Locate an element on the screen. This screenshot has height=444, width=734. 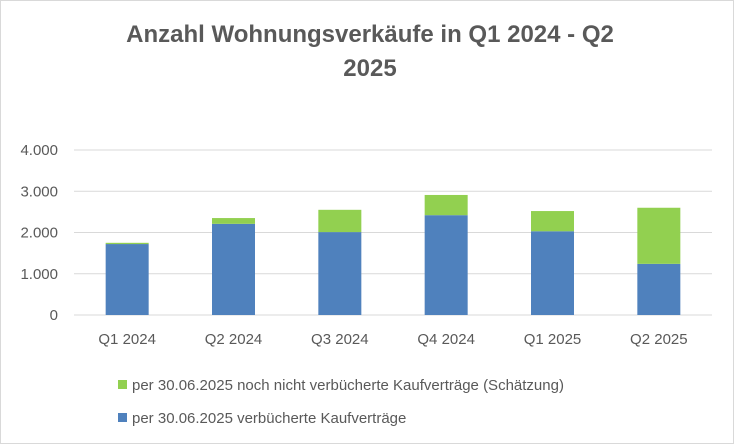
y-tick-label: 0 is located at coordinates (54, 315).